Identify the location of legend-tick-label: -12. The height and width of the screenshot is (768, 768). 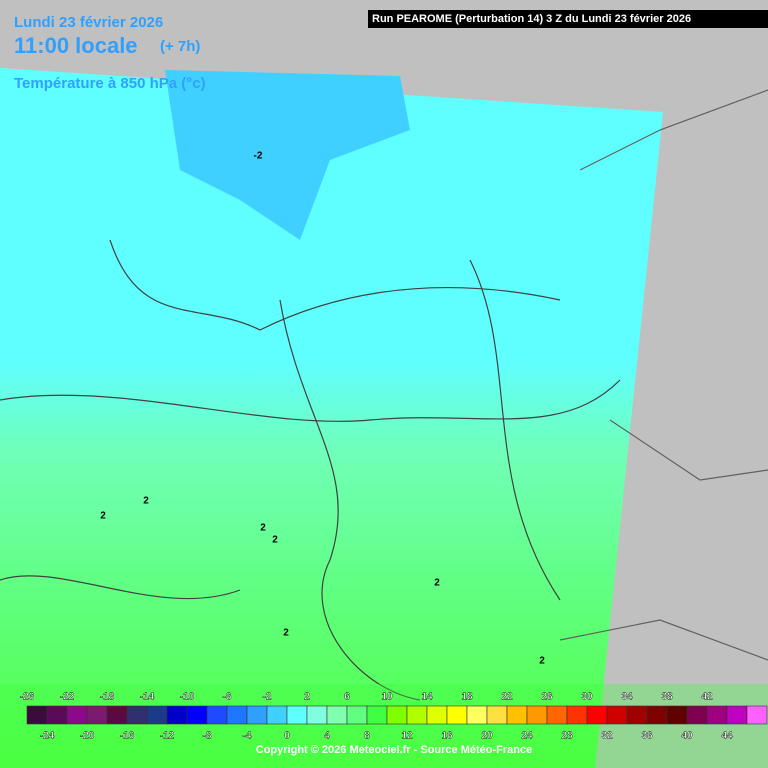
(167, 736).